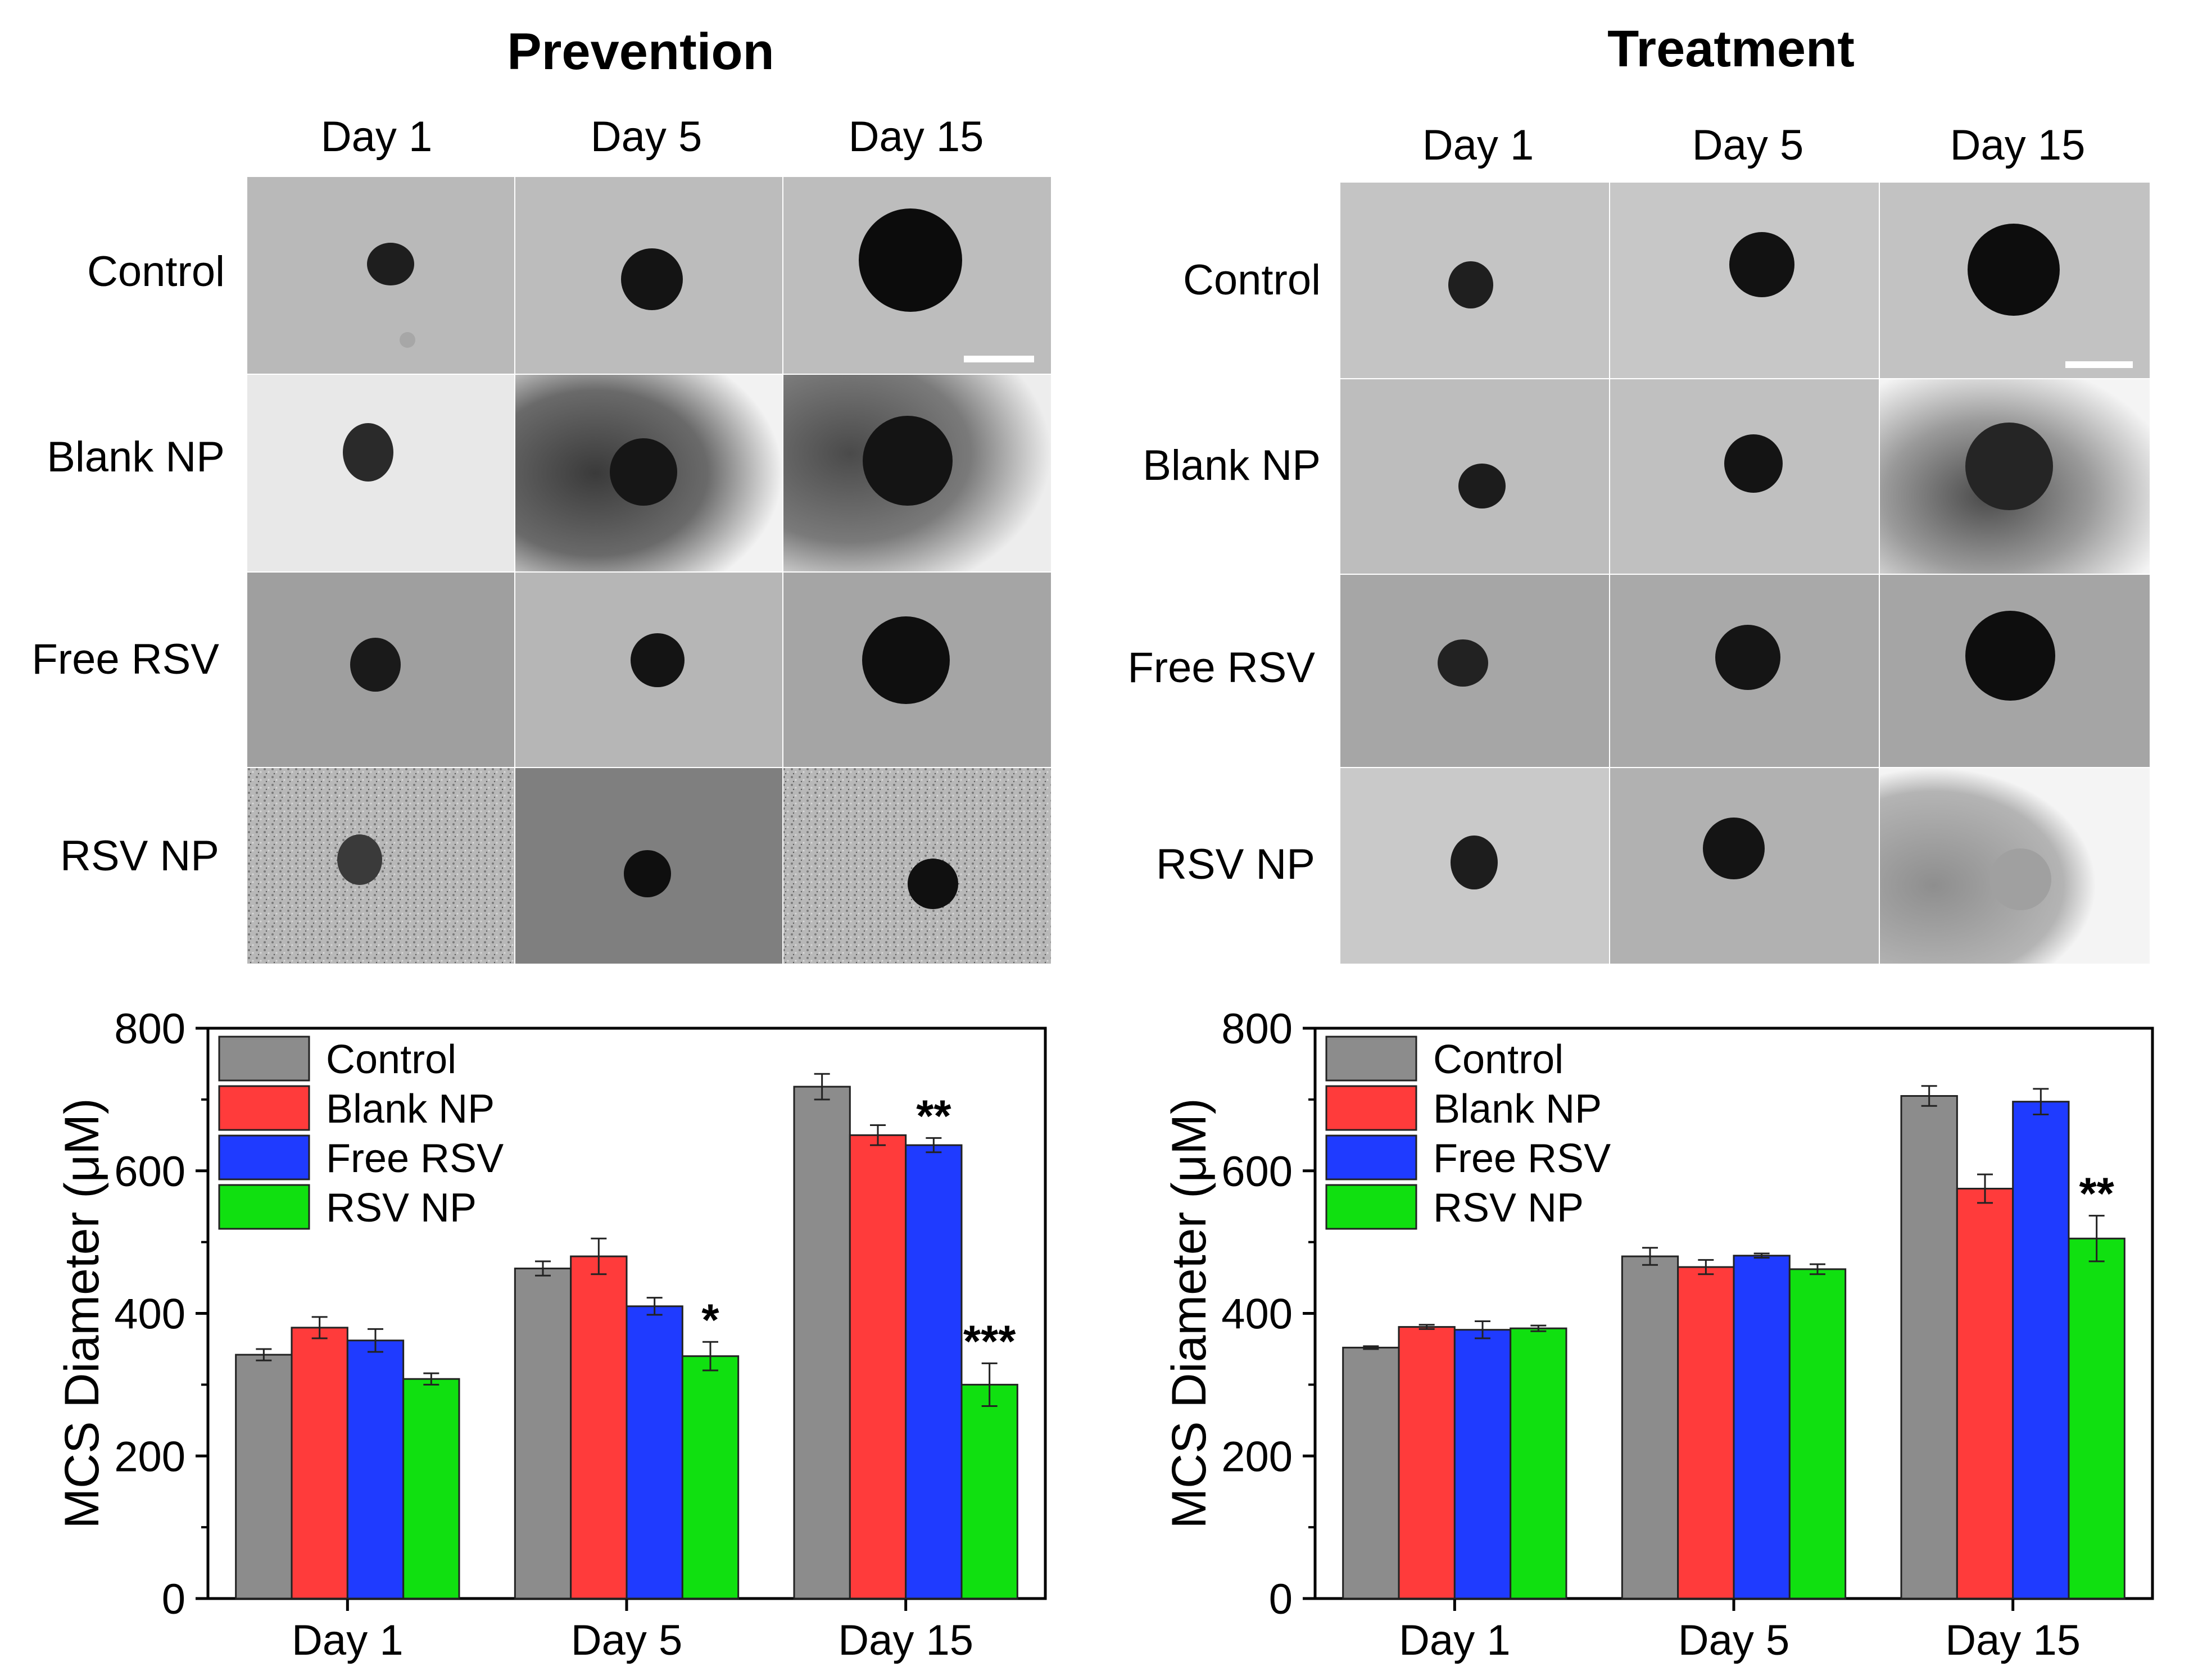  What do you see at coordinates (1189, 1313) in the screenshot?
I see `chart1-ylabel: MCS Diameter (μM)` at bounding box center [1189, 1313].